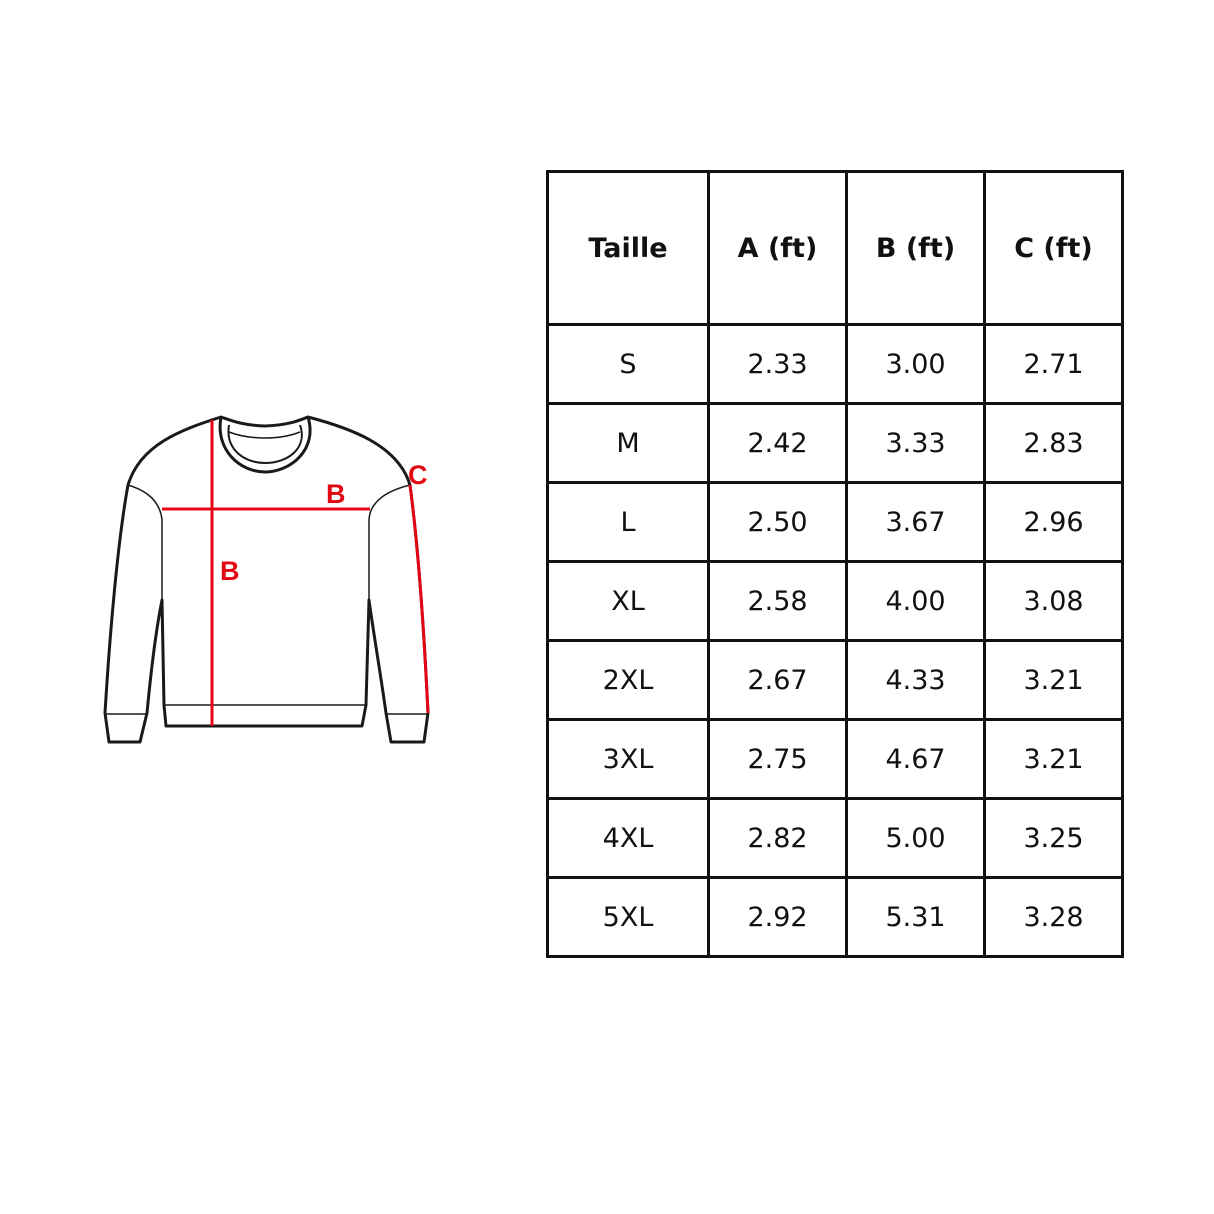  I want to click on cell-a: 2.92, so click(777, 917).